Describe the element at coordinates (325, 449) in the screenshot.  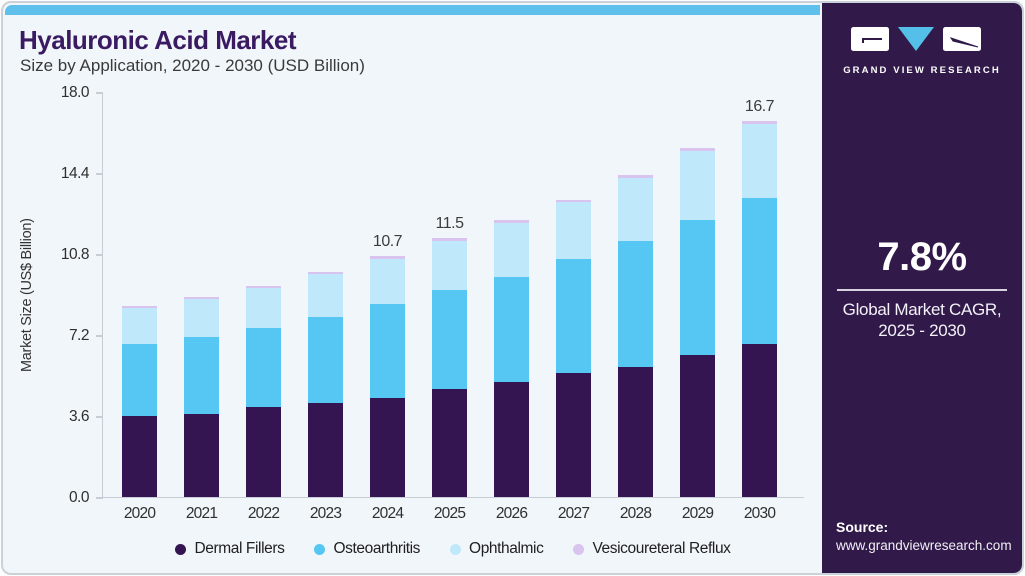
I see `segment-dermal-fillers-2023` at that location.